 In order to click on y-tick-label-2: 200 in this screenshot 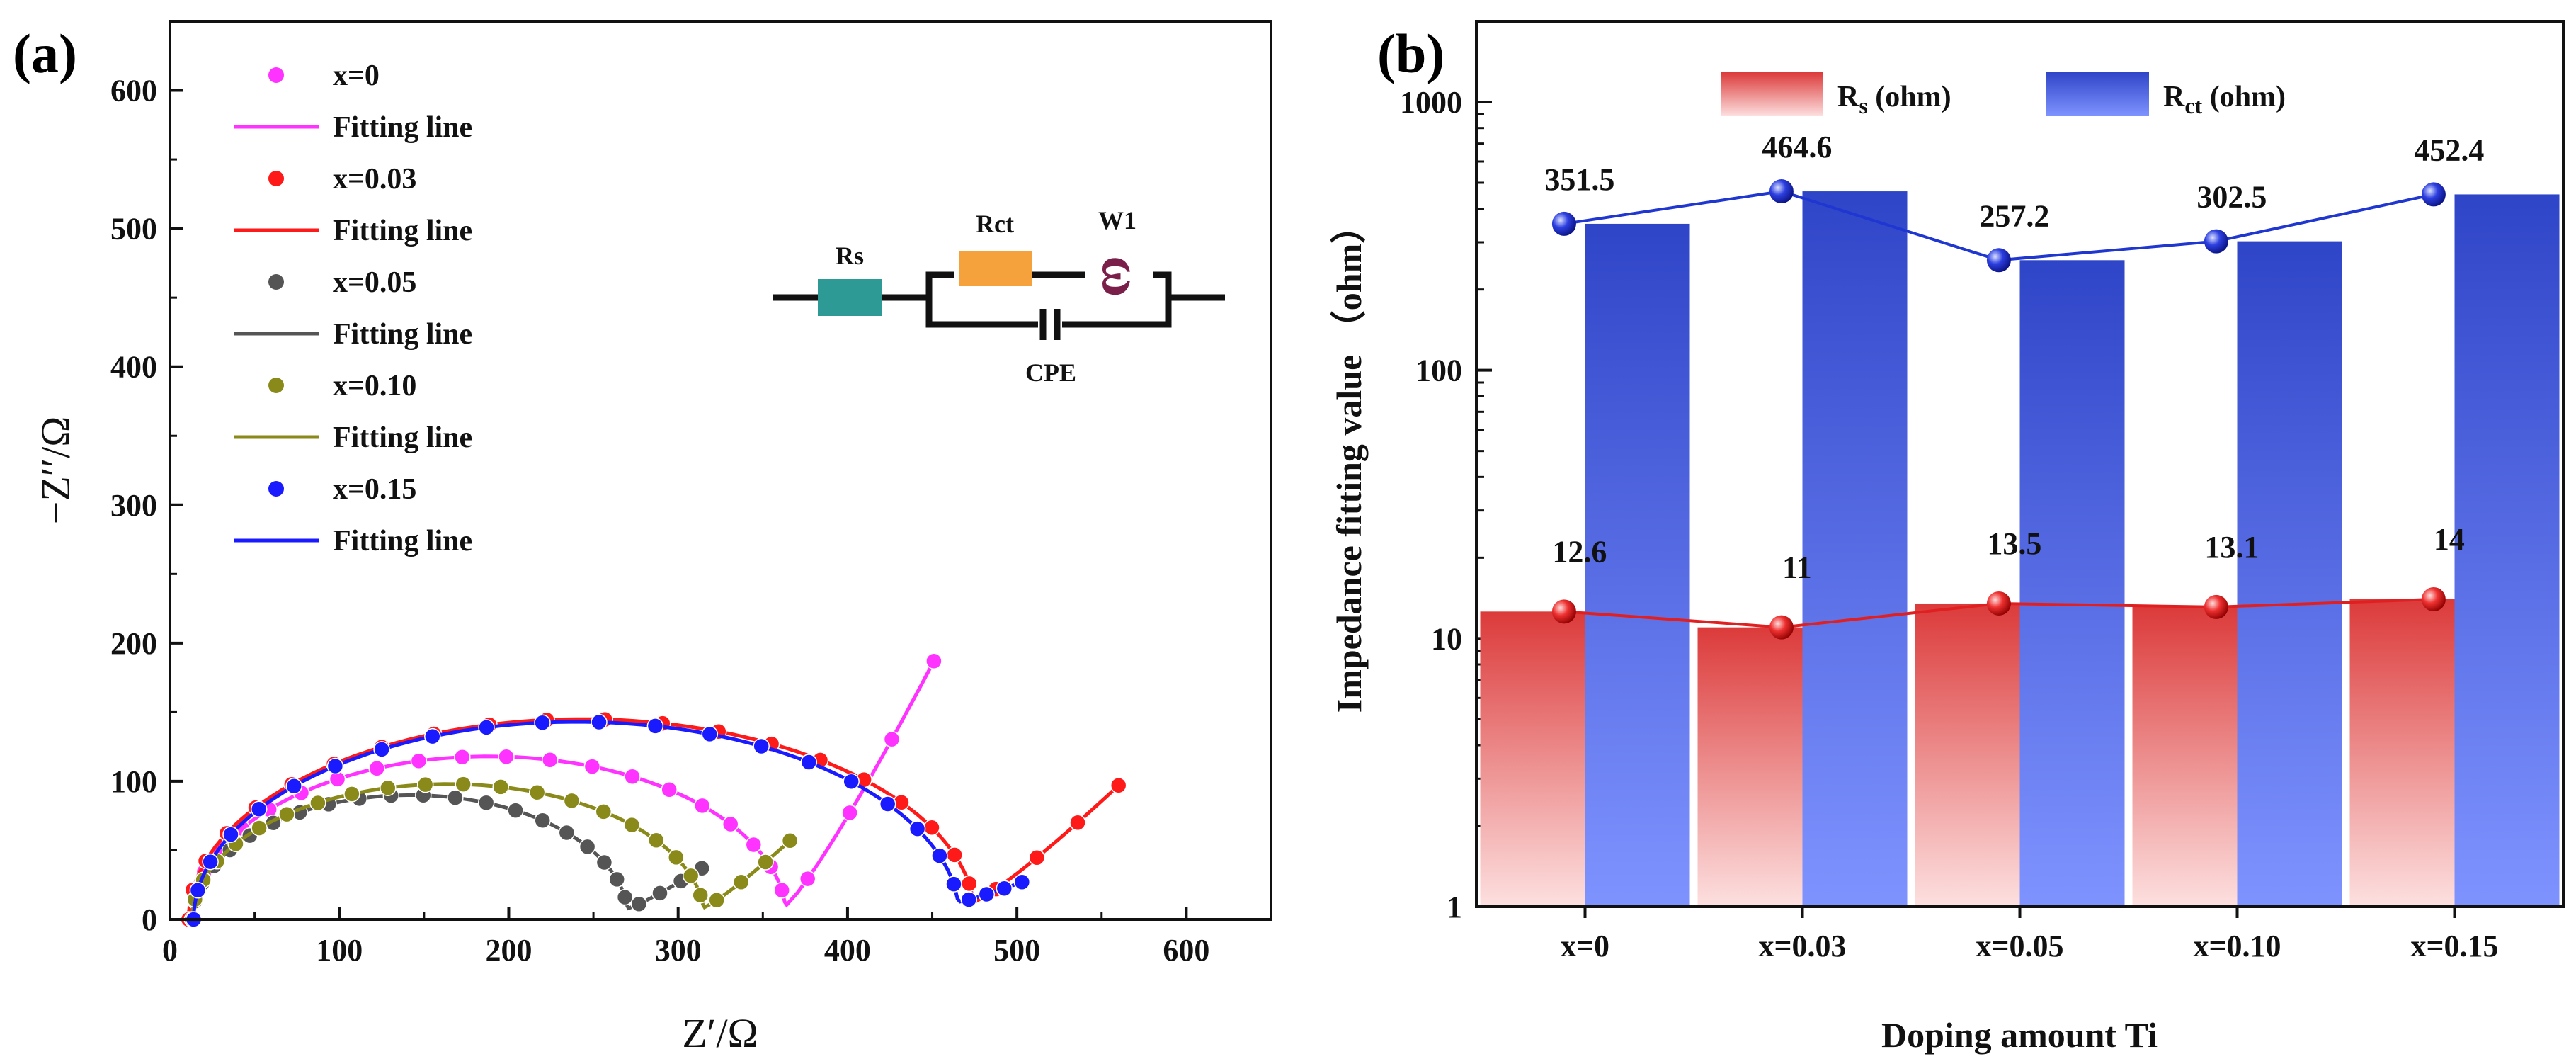, I will do `click(134, 643)`.